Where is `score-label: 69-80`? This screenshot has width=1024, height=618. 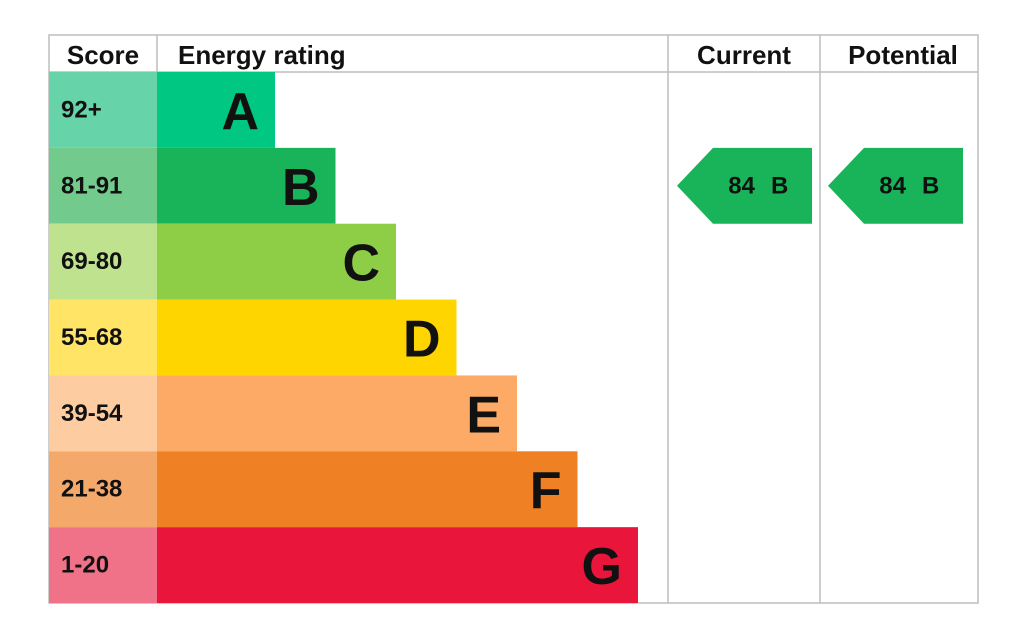 score-label: 69-80 is located at coordinates (91, 261).